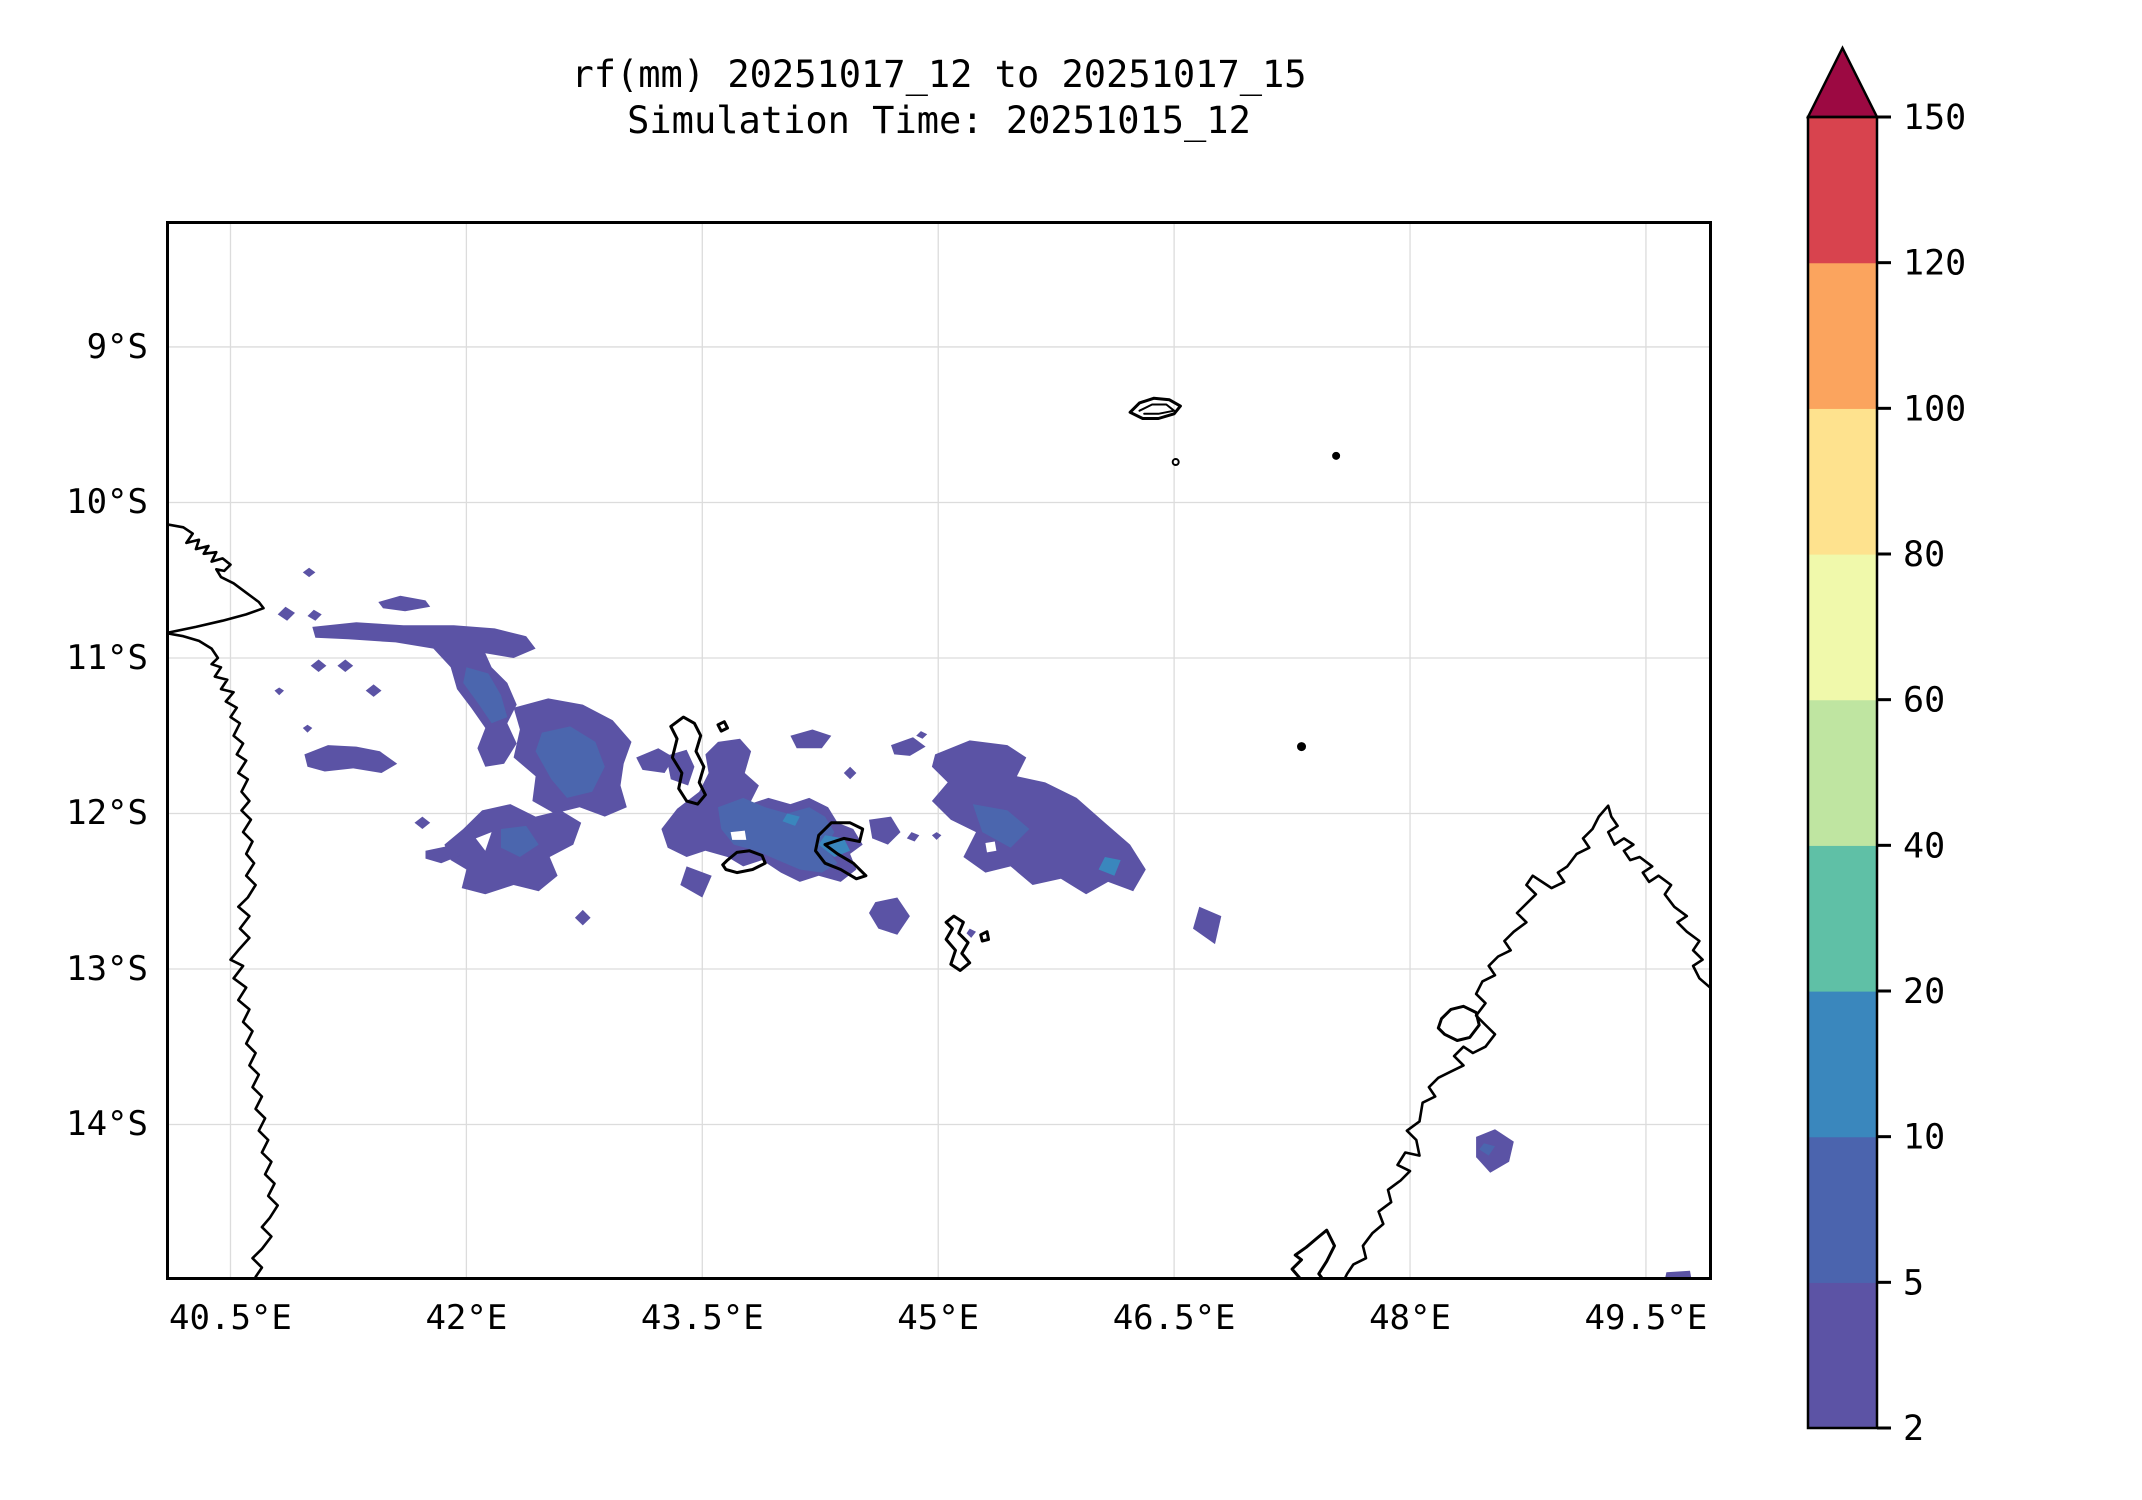 Image resolution: width=2142 pixels, height=1500 pixels. Describe the element at coordinates (1924, 1138) in the screenshot. I see `colorbar-tick-label: 10` at that location.